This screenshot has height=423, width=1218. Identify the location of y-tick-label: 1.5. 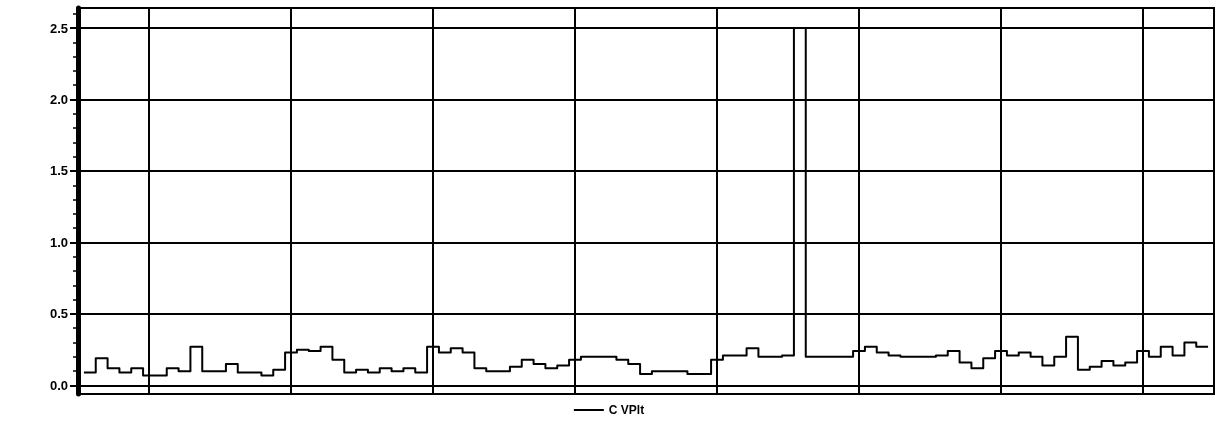
(58, 171).